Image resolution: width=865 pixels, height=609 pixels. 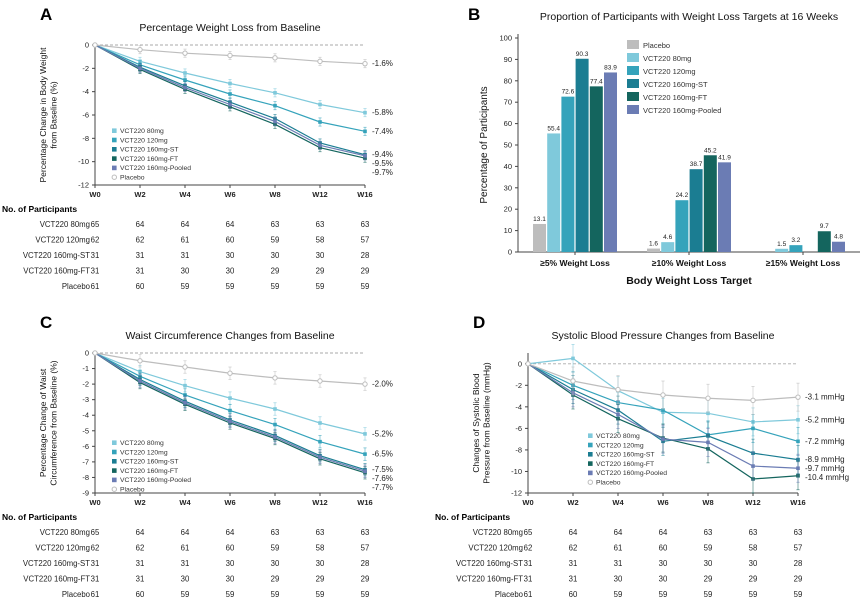 I want to click on y-axis-label: from Baseline (%), so click(x=54, y=115).